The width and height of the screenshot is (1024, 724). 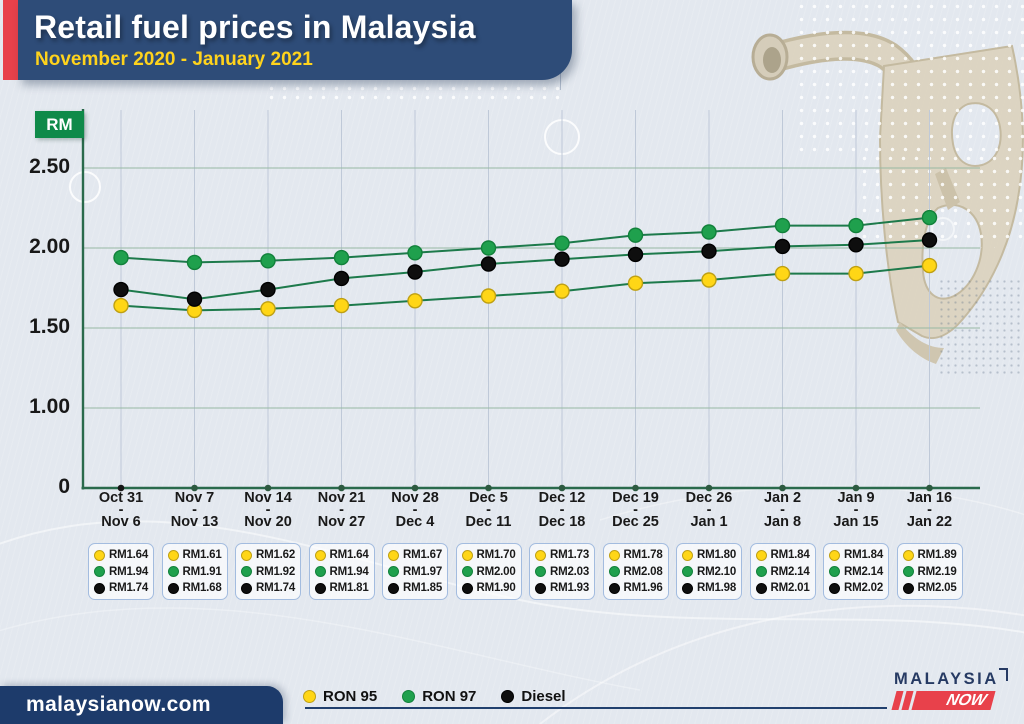 I want to click on y-tick-label: 1.50, so click(x=49, y=326).